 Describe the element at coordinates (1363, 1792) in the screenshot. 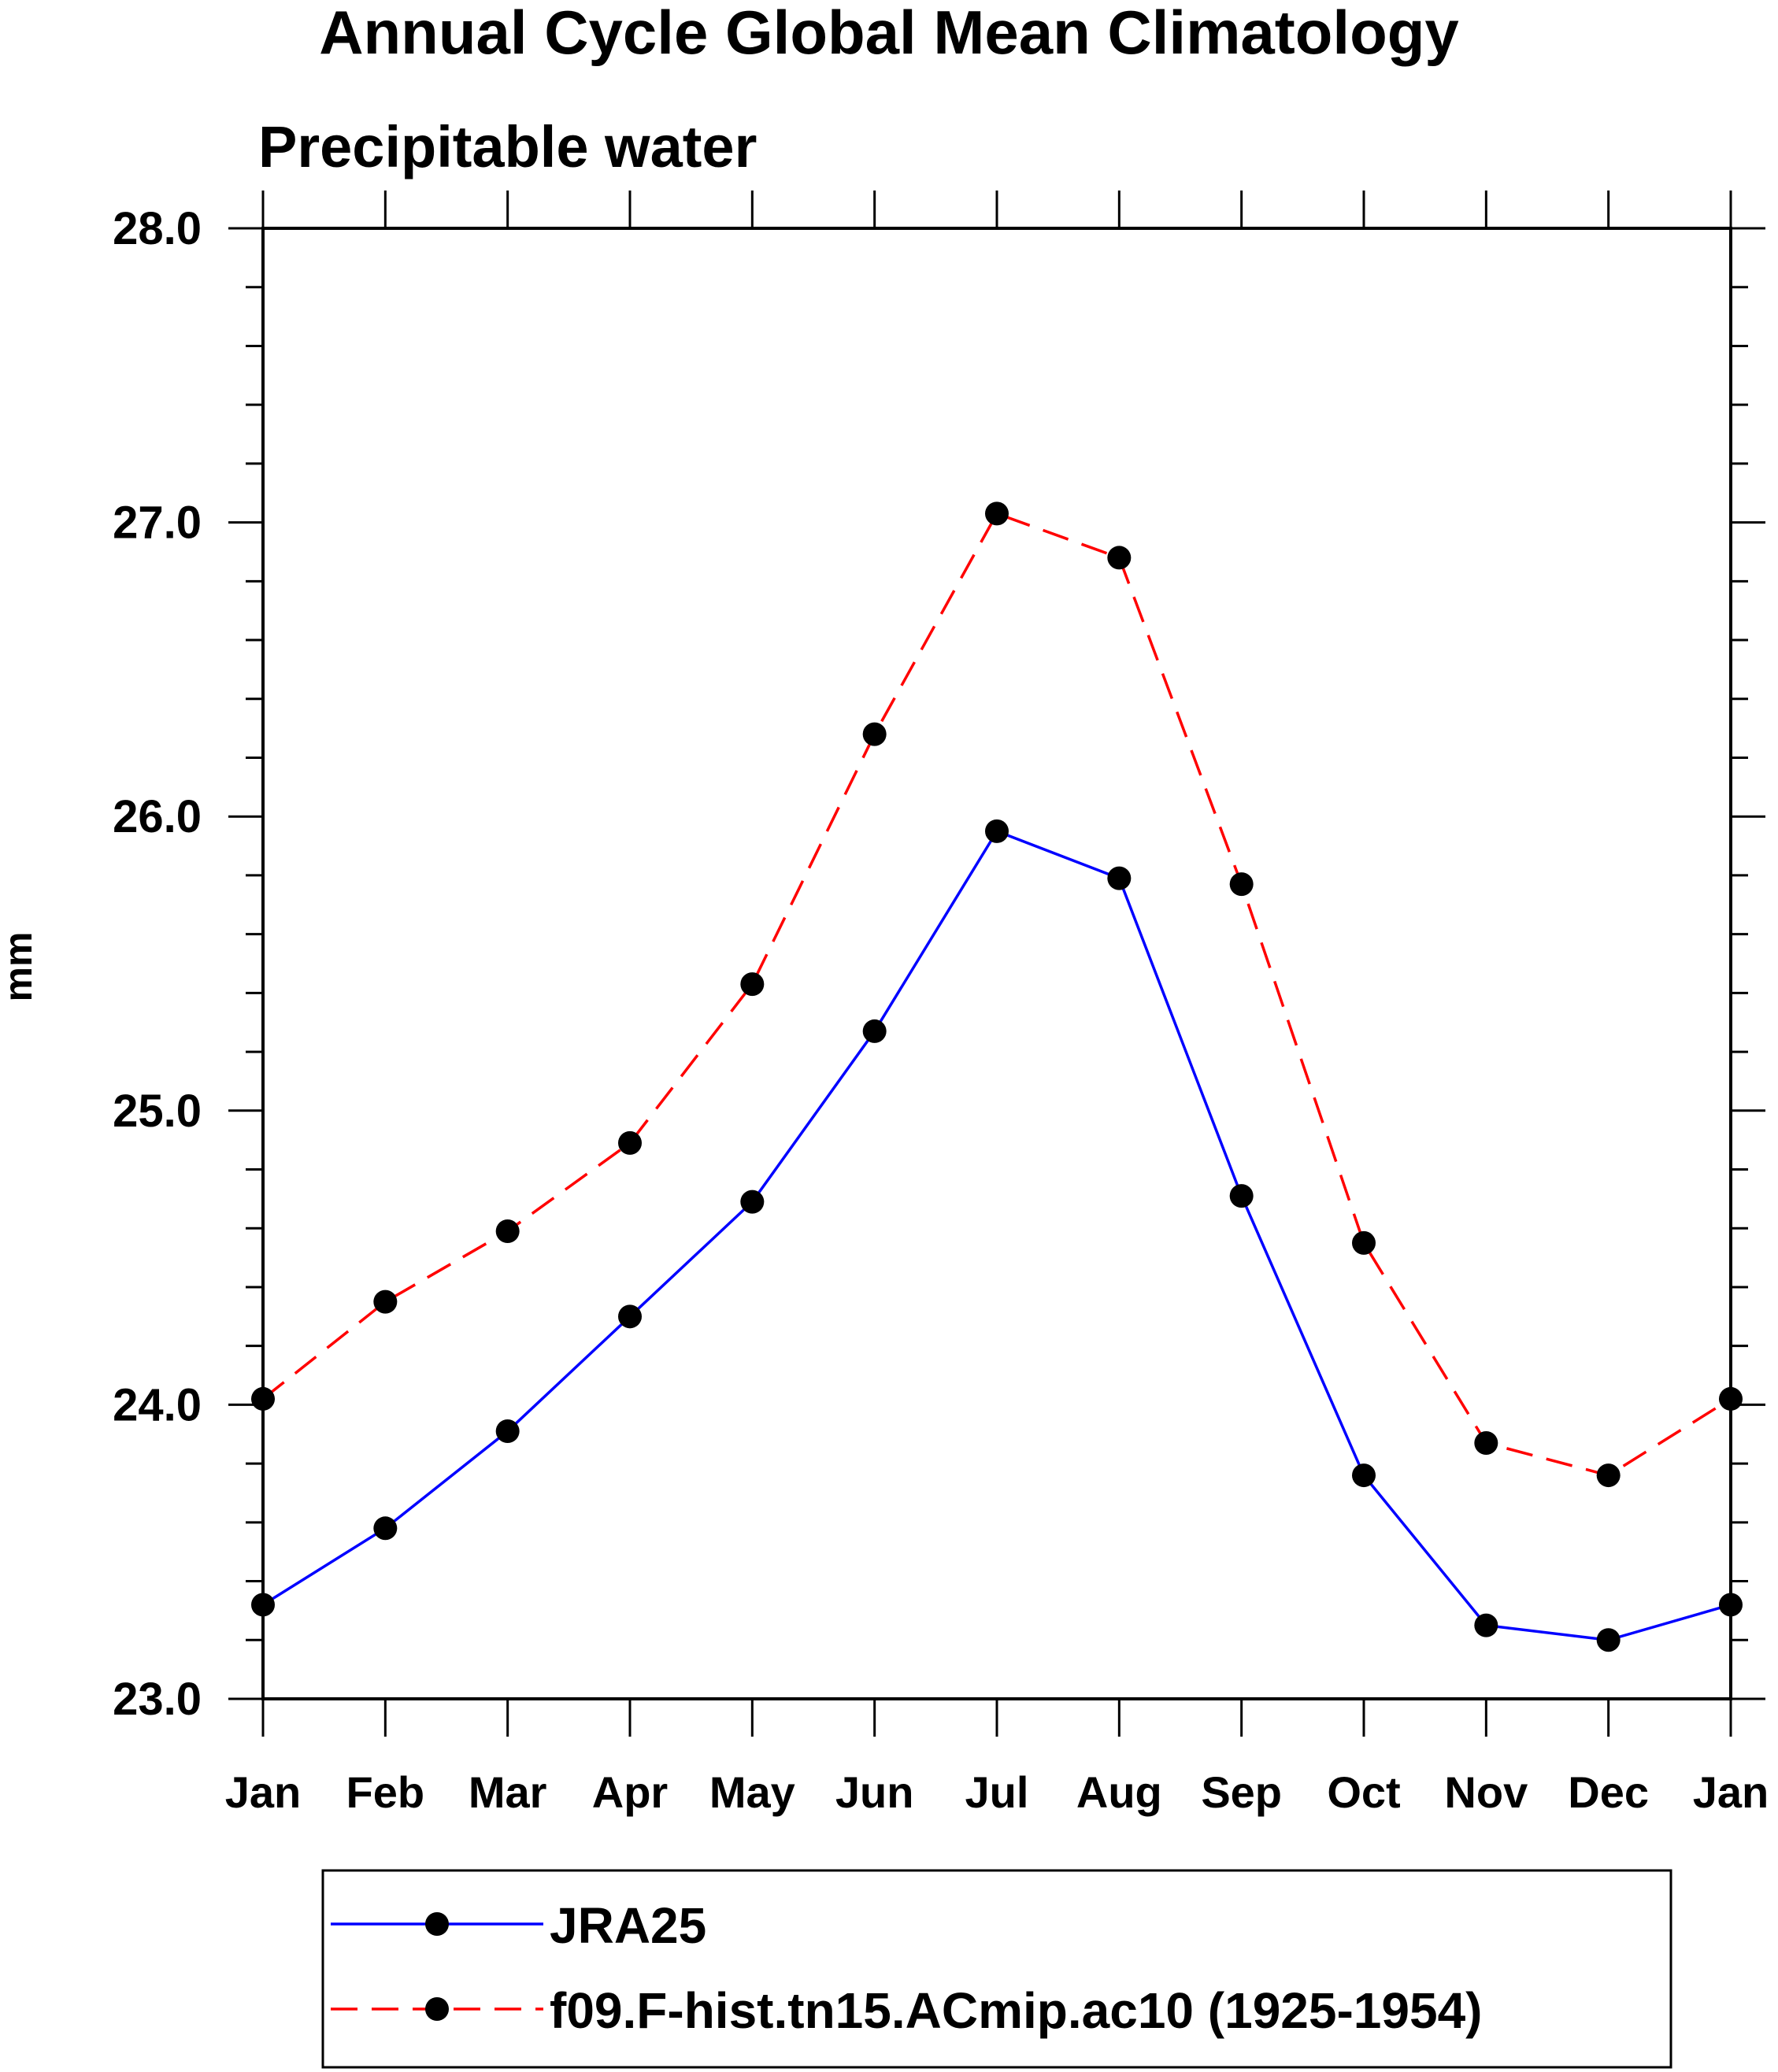

I see `x-tick-label: Oct` at that location.